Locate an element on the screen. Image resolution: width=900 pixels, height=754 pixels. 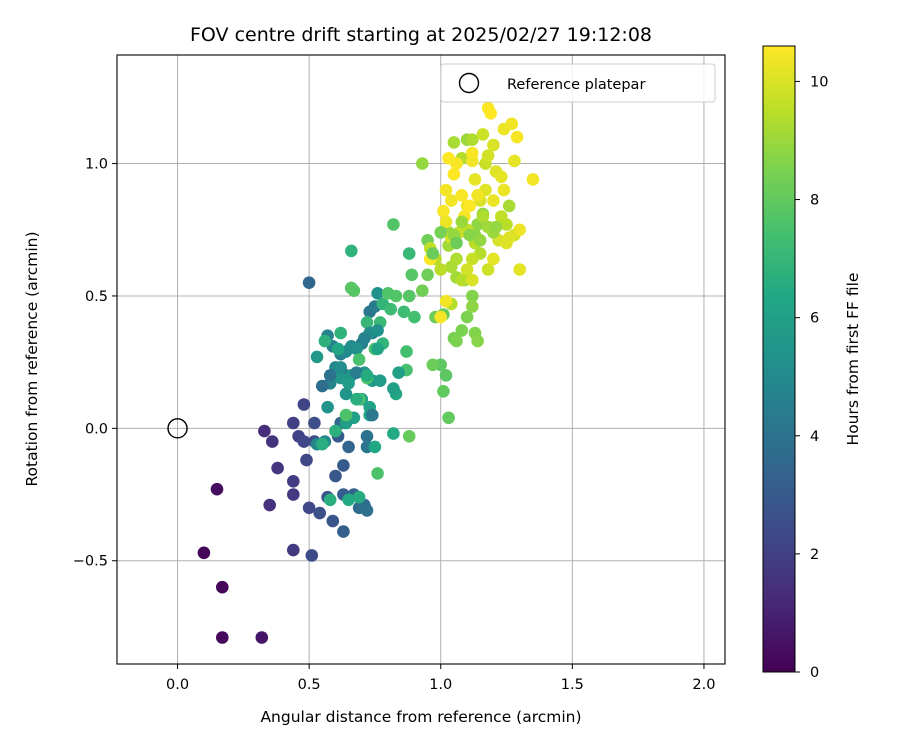
y-tick-label: 0.0 is located at coordinates (96, 429).